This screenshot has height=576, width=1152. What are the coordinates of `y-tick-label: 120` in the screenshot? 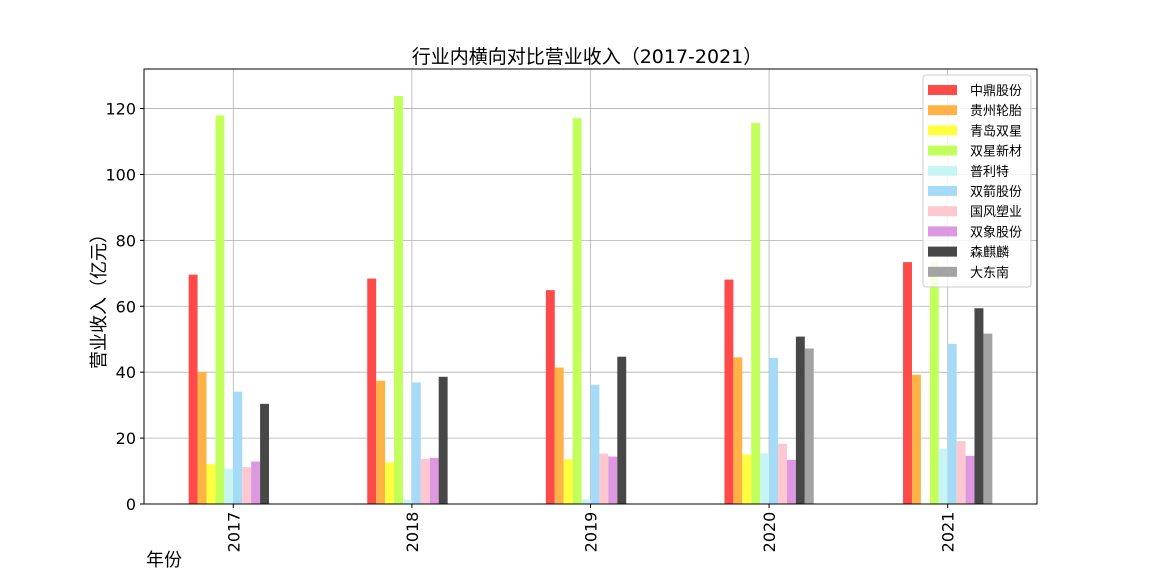 It's located at (120, 109).